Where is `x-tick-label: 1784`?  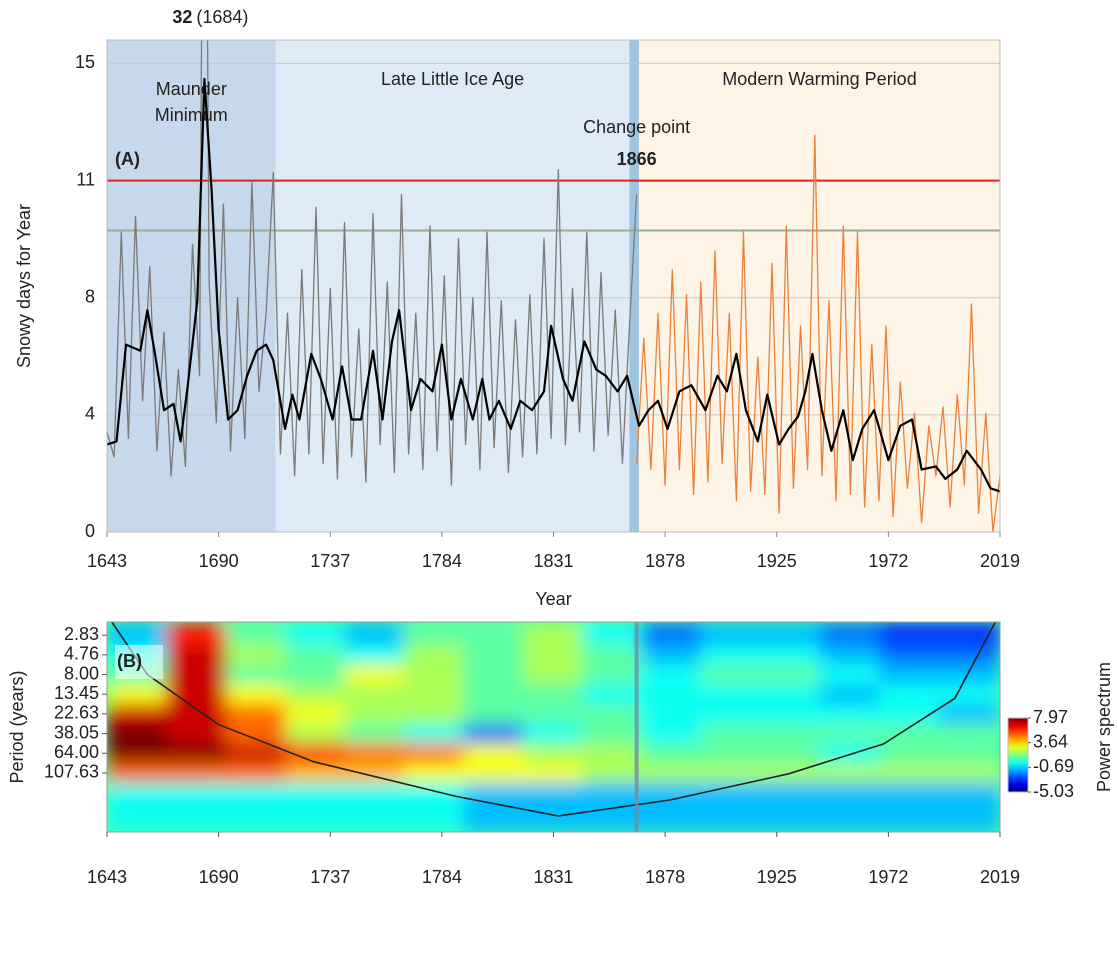 x-tick-label: 1784 is located at coordinates (442, 561).